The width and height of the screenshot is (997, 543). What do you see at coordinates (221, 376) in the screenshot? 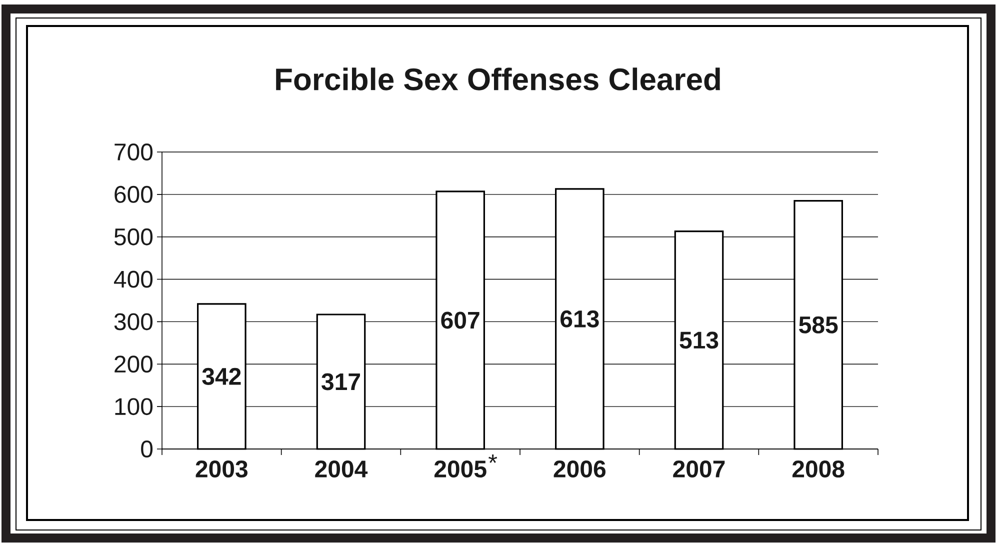
I see `data-label: 342` at bounding box center [221, 376].